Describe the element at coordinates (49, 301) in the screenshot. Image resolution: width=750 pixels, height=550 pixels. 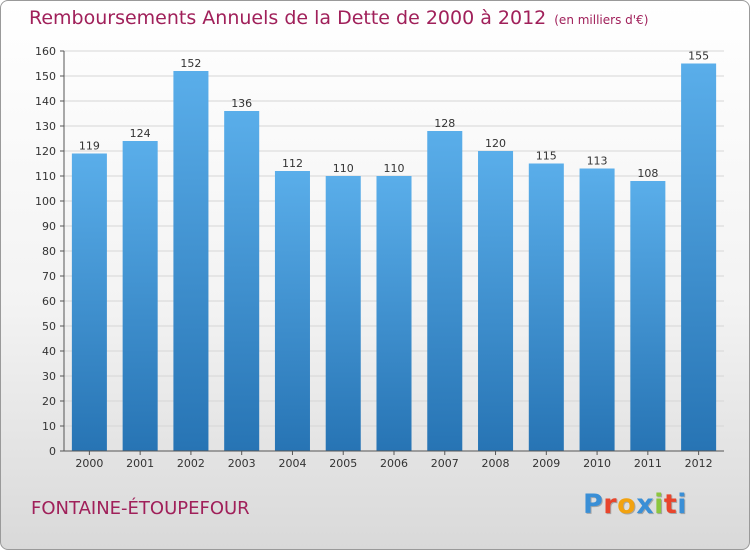
I see `y-tick-label: 60` at that location.